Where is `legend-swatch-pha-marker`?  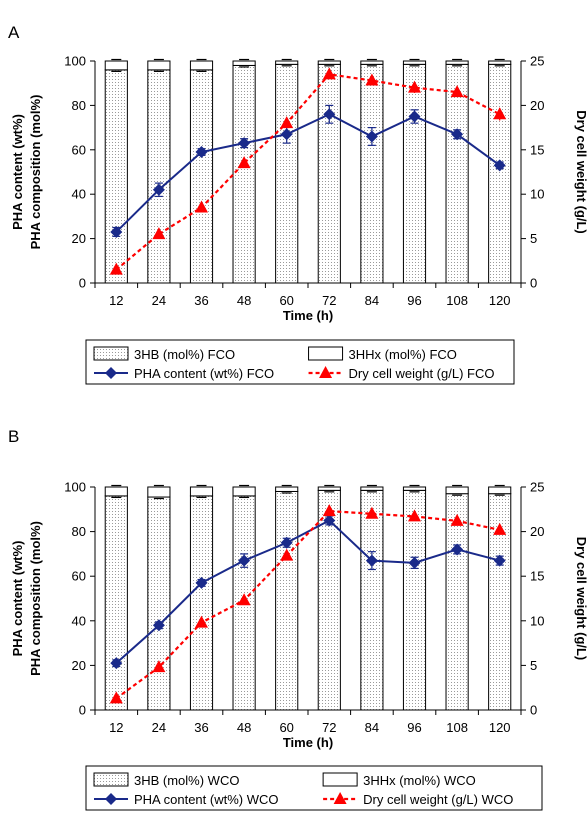 legend-swatch-pha-marker is located at coordinates (111, 373).